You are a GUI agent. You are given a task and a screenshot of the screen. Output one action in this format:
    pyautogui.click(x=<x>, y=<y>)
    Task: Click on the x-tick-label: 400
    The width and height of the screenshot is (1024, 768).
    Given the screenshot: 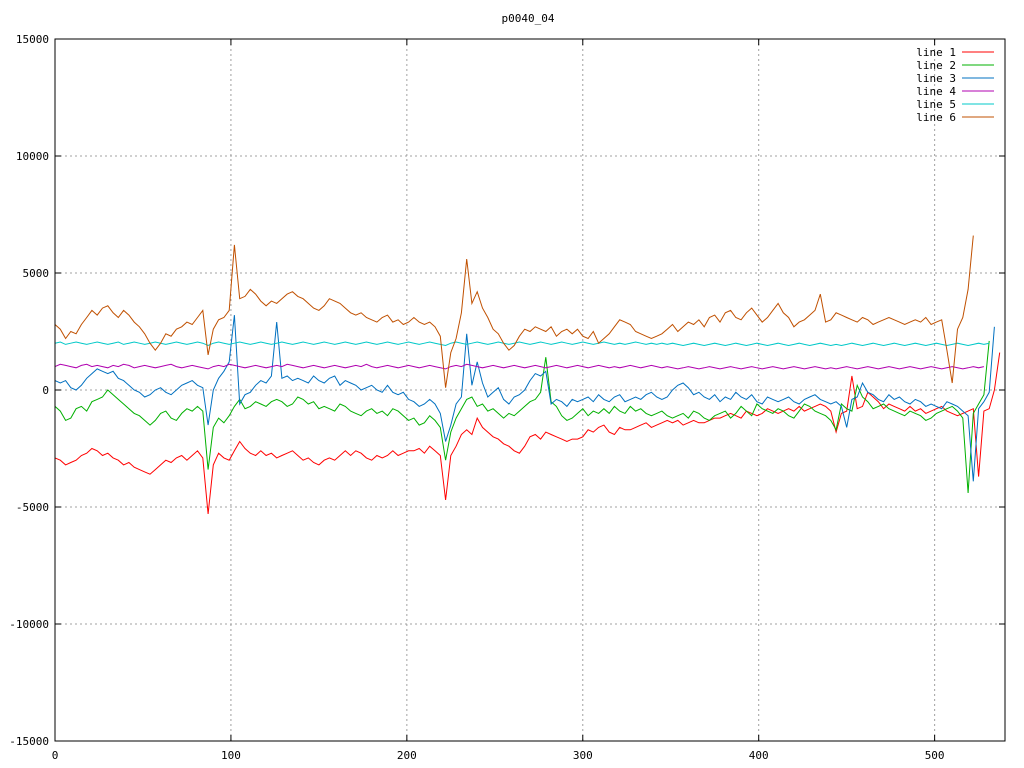 What is the action you would take?
    pyautogui.click(x=759, y=755)
    